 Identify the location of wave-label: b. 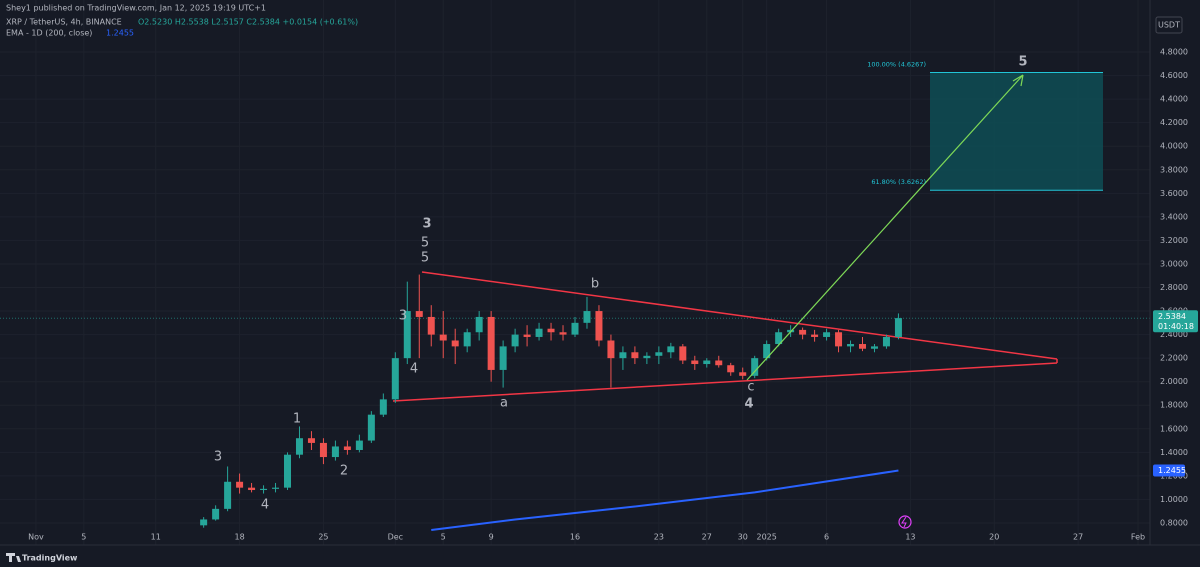
(595, 284).